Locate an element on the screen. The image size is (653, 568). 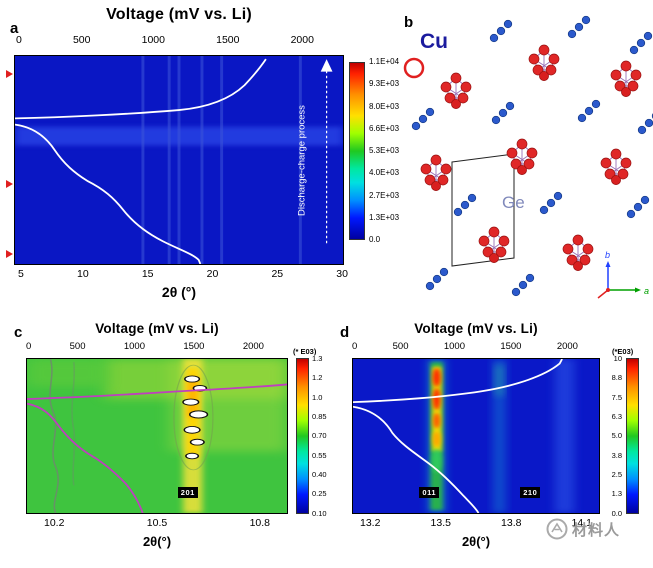
colorbar-tick-label: 6.6E+03 is located at coordinates (384, 128).